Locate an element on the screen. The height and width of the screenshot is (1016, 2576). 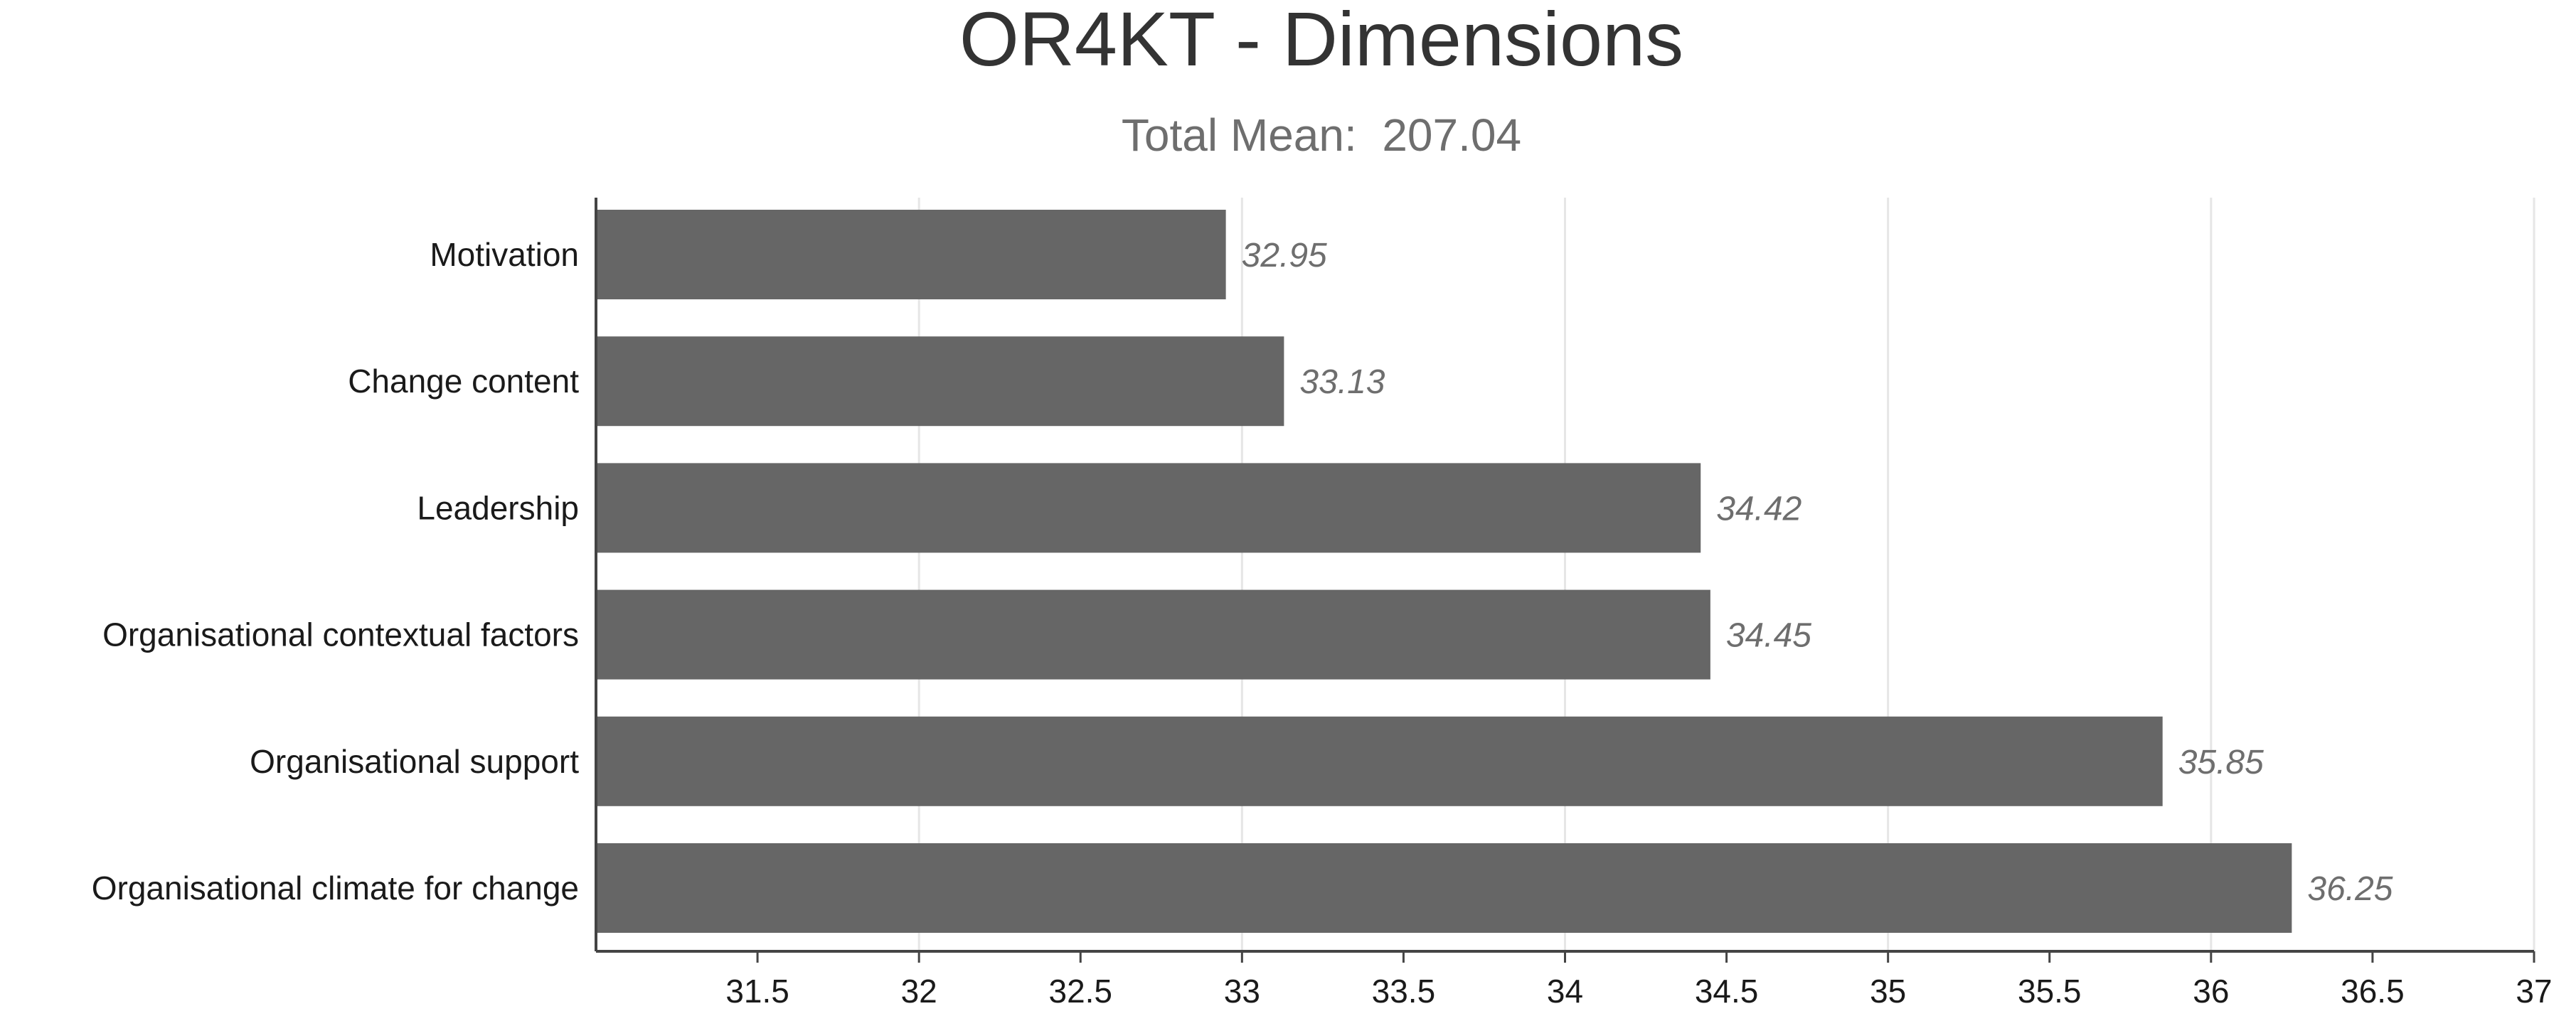
data-label: 34.45 is located at coordinates (1768, 636).